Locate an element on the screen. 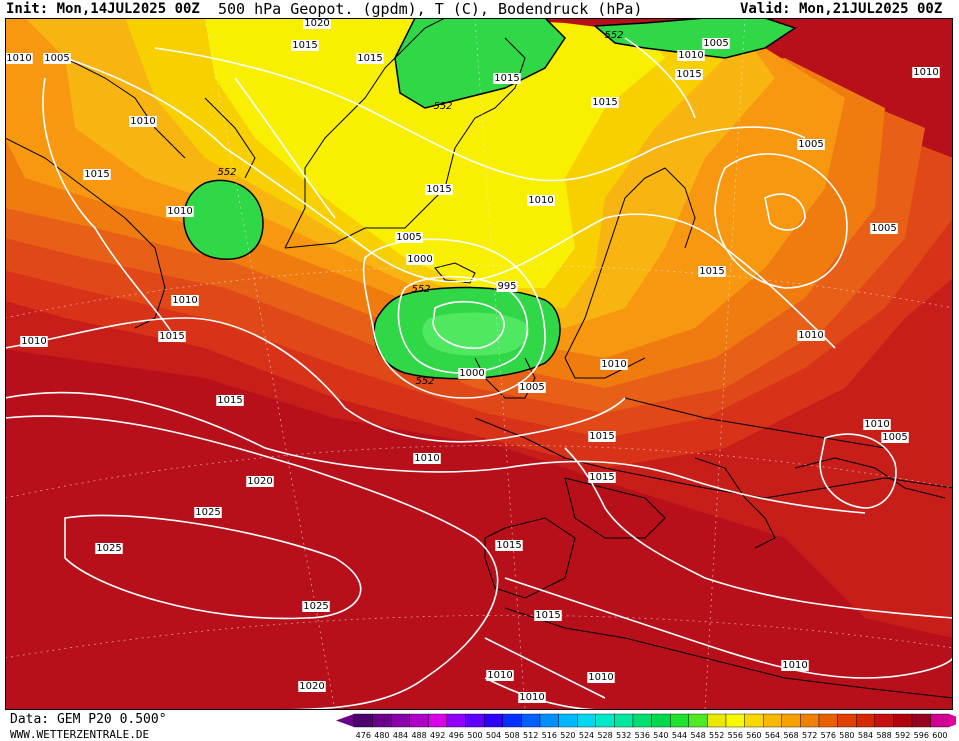 The height and width of the screenshot is (741, 959). colorbar-tick-label: 516 is located at coordinates (549, 735).